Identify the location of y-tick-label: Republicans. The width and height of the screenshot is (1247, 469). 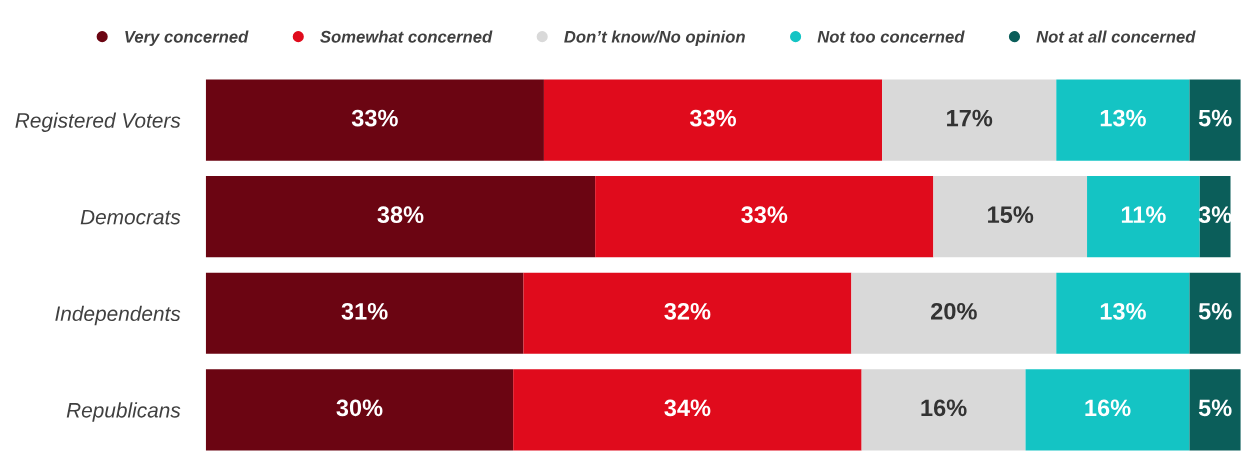
(123, 412).